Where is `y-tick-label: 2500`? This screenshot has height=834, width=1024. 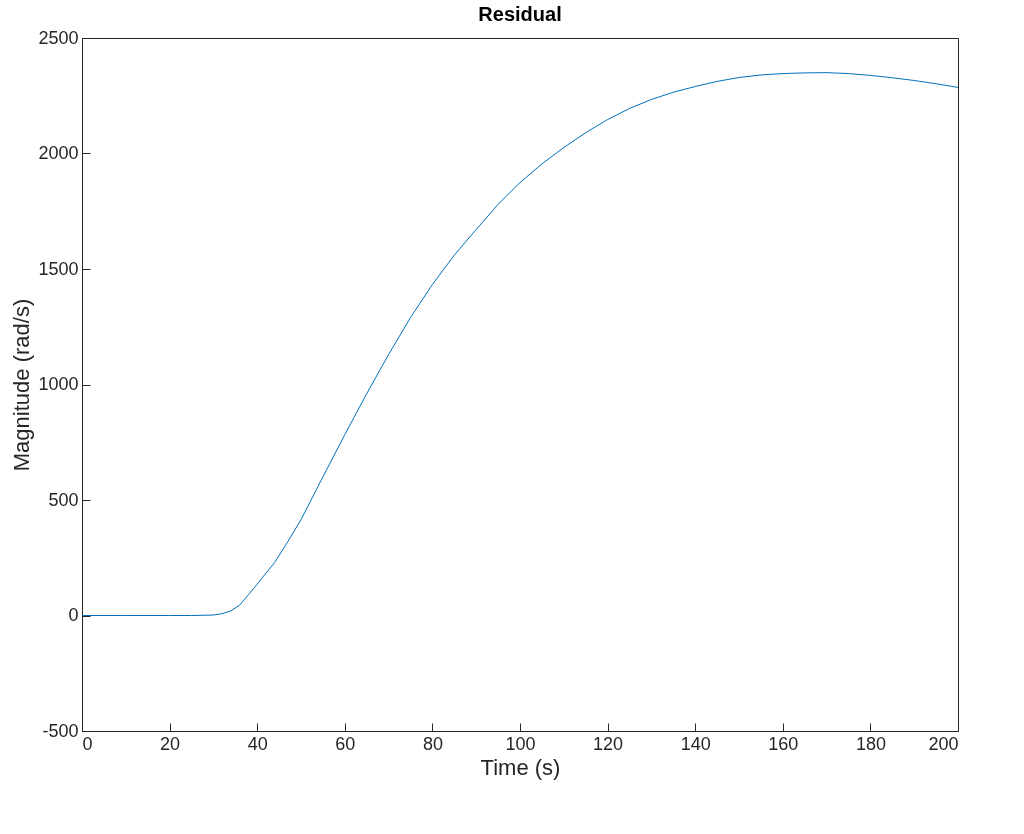 y-tick-label: 2500 is located at coordinates (58, 37).